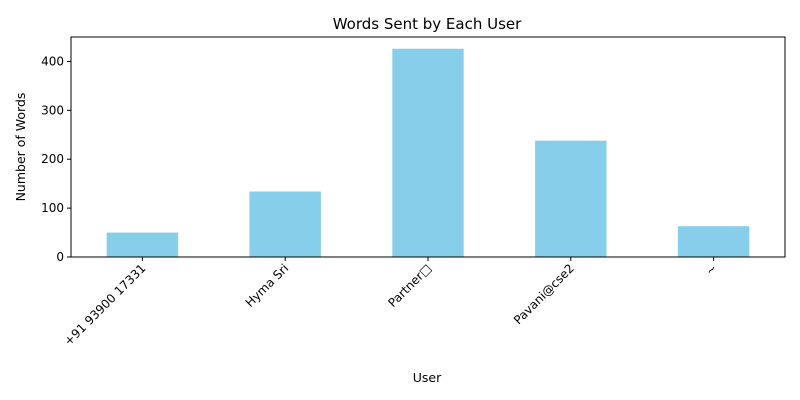 This screenshot has width=800, height=400. What do you see at coordinates (427, 24) in the screenshot?
I see `chart-title: Words Sent by Each User` at bounding box center [427, 24].